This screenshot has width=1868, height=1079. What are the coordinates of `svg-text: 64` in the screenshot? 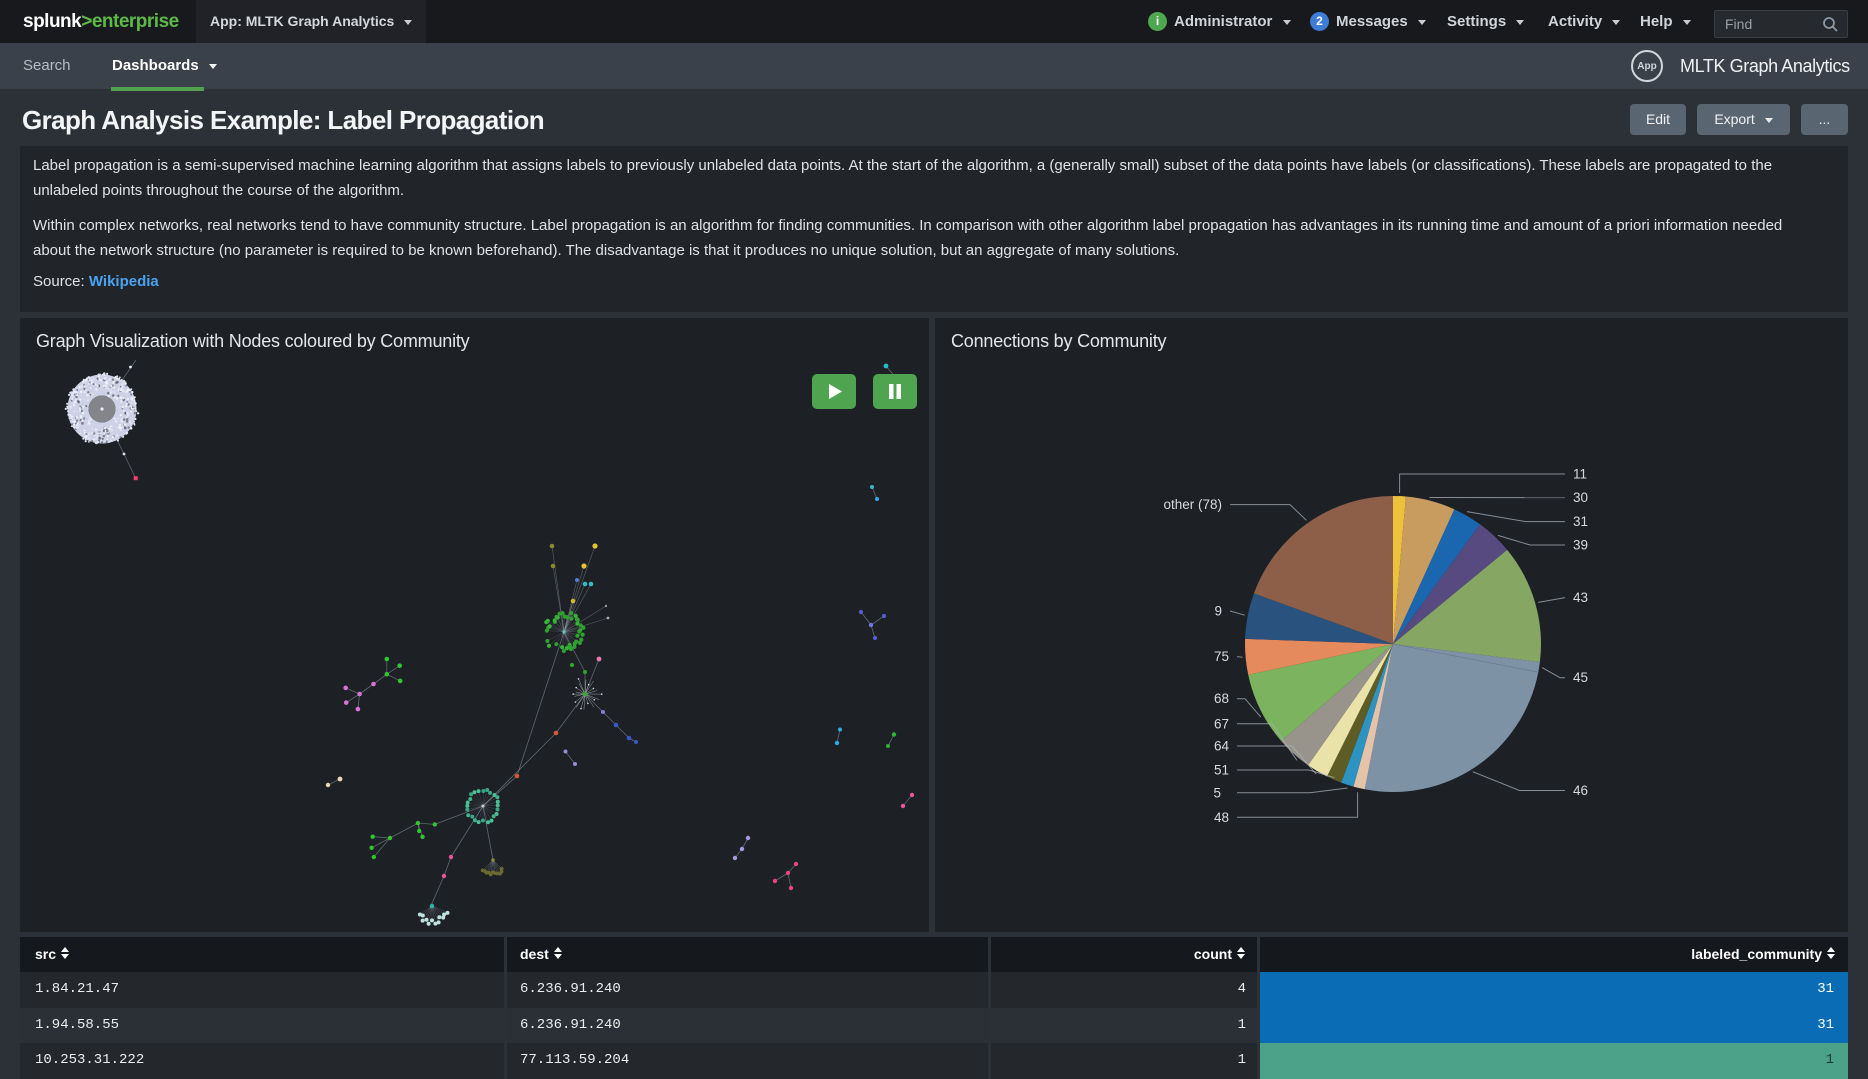 It's located at (1222, 746).